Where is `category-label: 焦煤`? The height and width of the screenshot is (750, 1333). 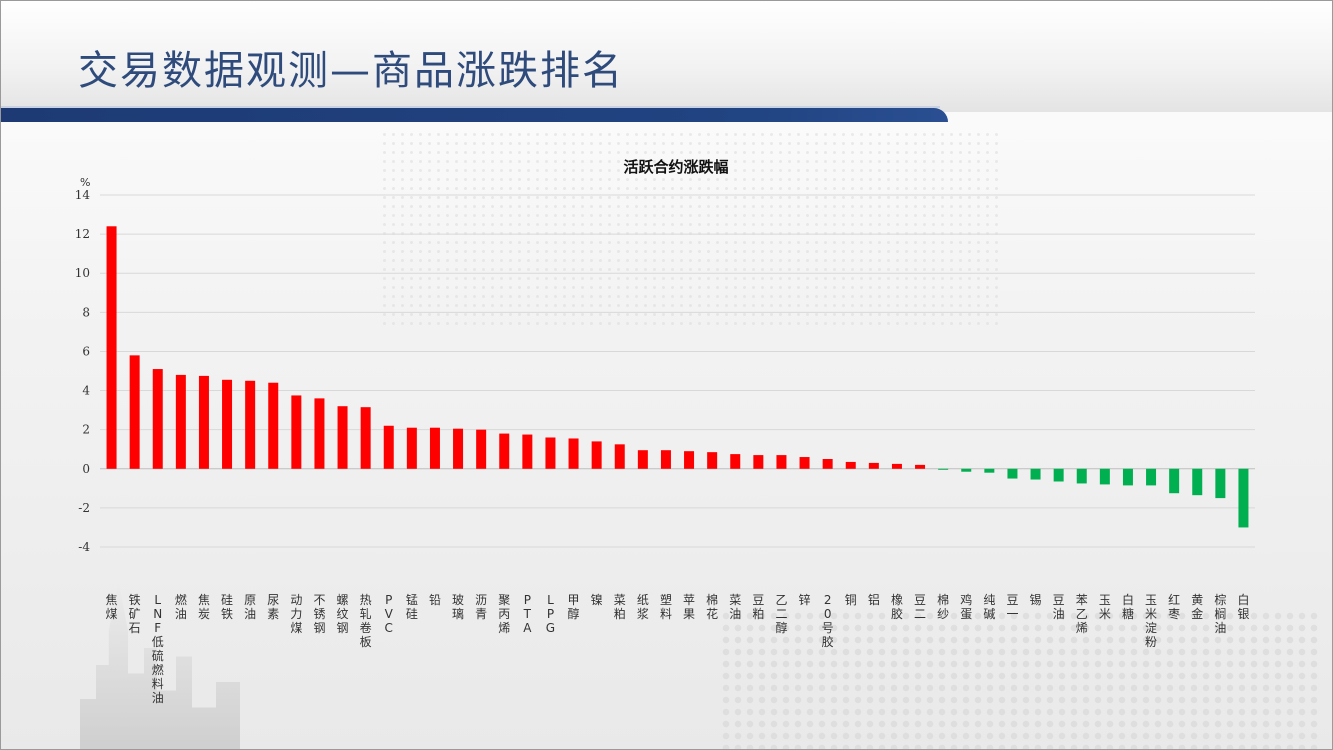
category-label: 焦煤 is located at coordinates (112, 607).